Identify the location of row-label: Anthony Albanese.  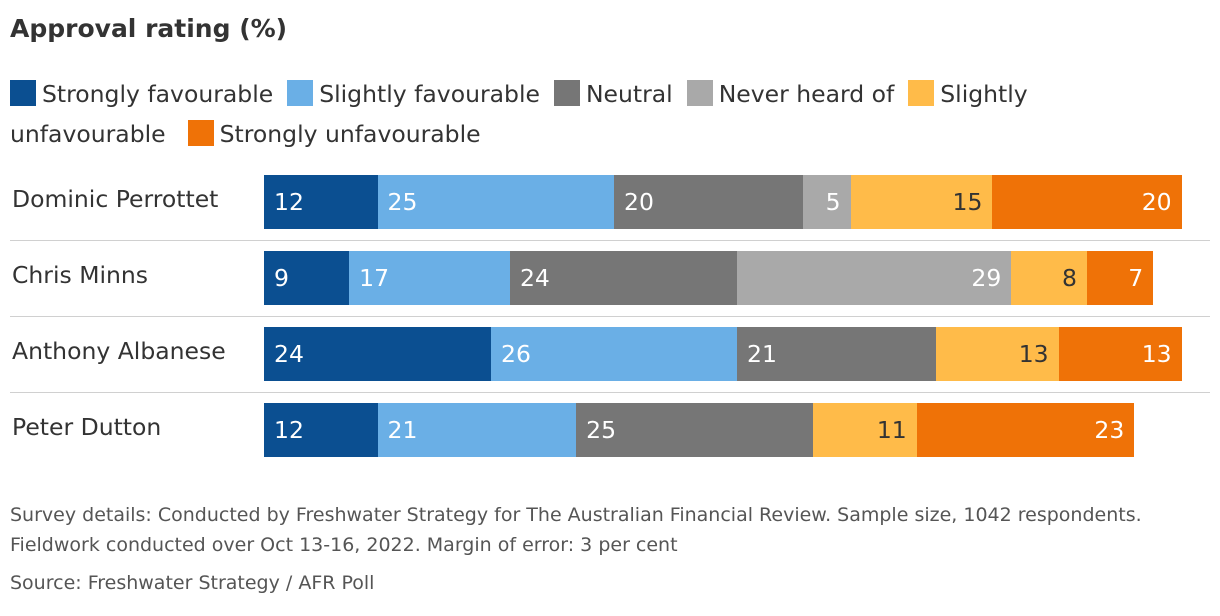
(119, 351).